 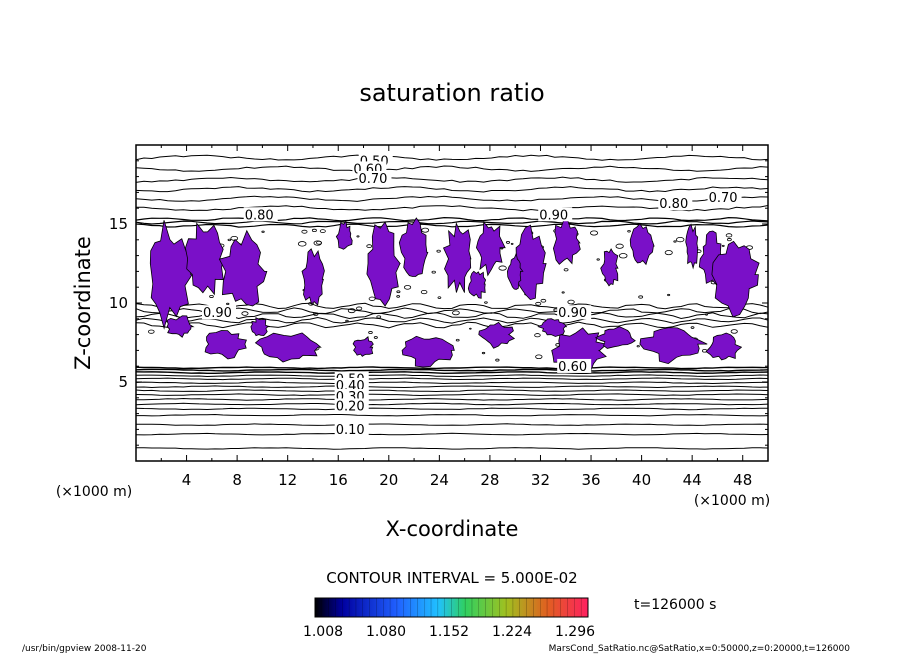 I want to click on x-tick-label: 28, so click(x=489, y=480).